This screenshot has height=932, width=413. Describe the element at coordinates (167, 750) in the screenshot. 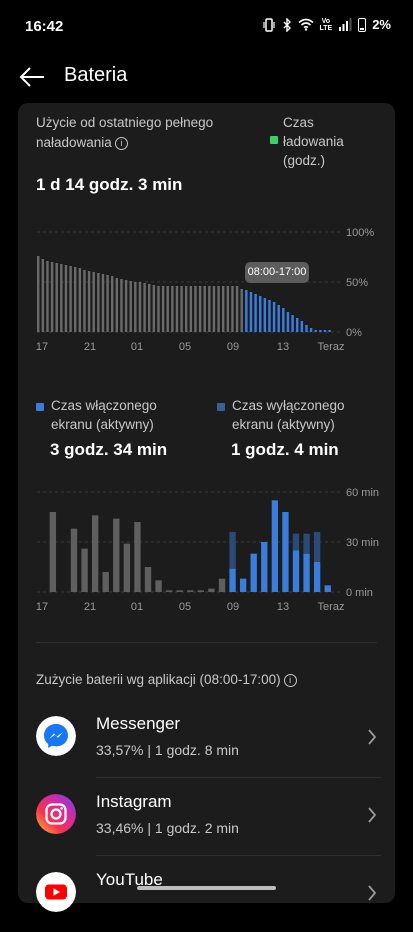

I see `app-stats: 33,57% | 1 godz. 8 min` at that location.